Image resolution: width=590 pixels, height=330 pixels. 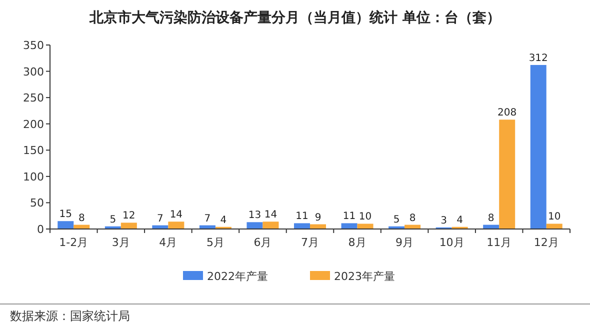 I want to click on y-tick-label: 150, so click(x=33, y=151).